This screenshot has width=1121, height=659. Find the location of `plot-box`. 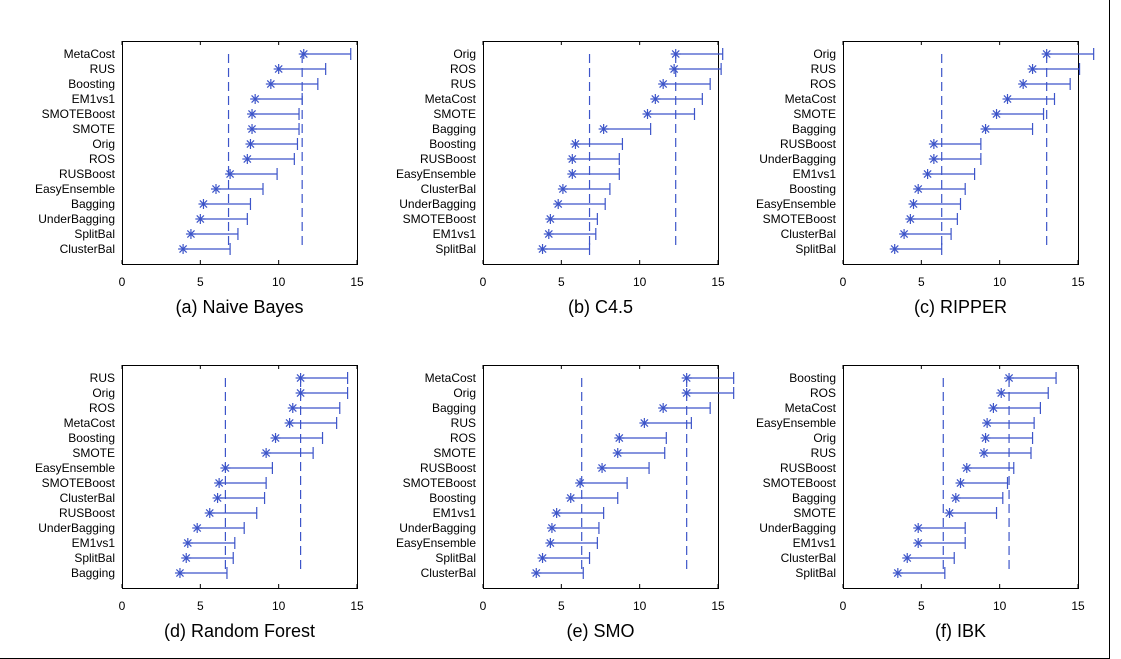

plot-box is located at coordinates (601, 477).